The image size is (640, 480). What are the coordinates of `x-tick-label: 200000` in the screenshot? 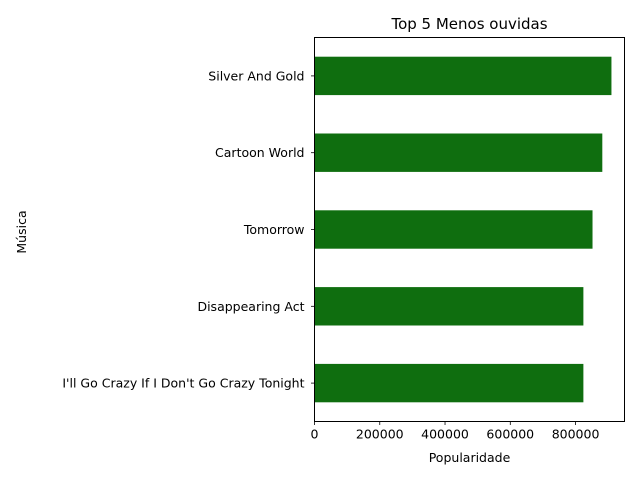 It's located at (380, 434).